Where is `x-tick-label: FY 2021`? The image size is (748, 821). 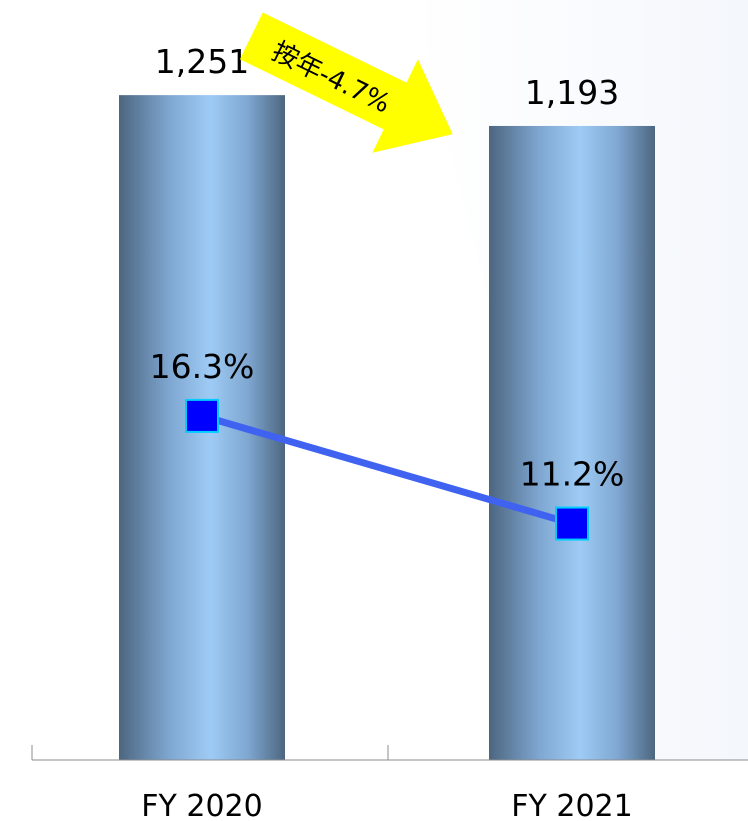 x-tick-label: FY 2021 is located at coordinates (571, 805).